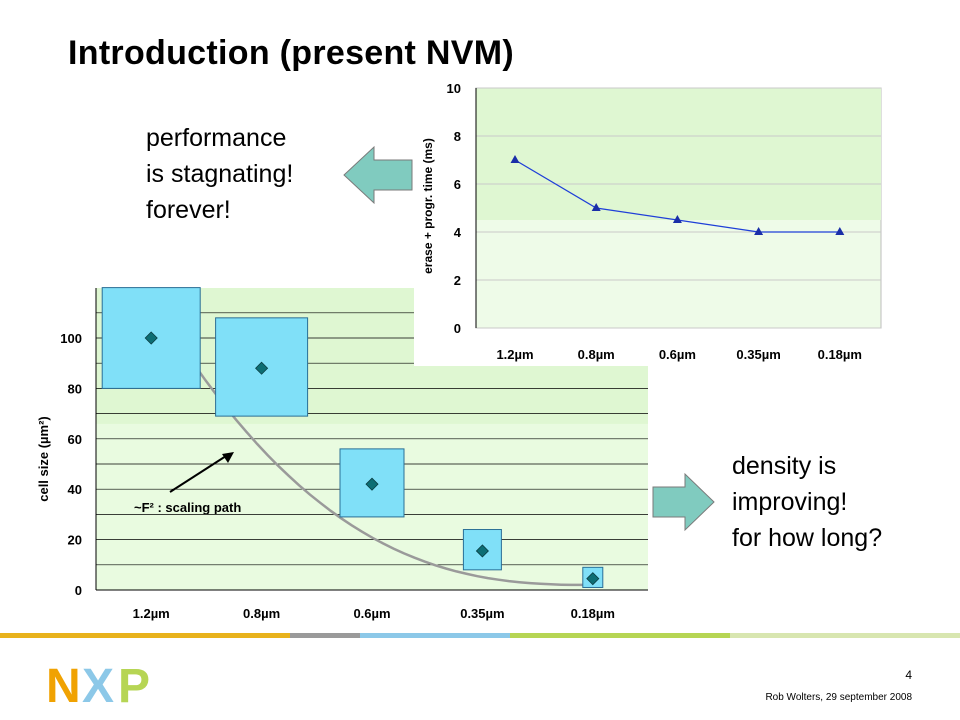  What do you see at coordinates (228, 457) in the screenshot?
I see `annotation-arrowhead` at bounding box center [228, 457].